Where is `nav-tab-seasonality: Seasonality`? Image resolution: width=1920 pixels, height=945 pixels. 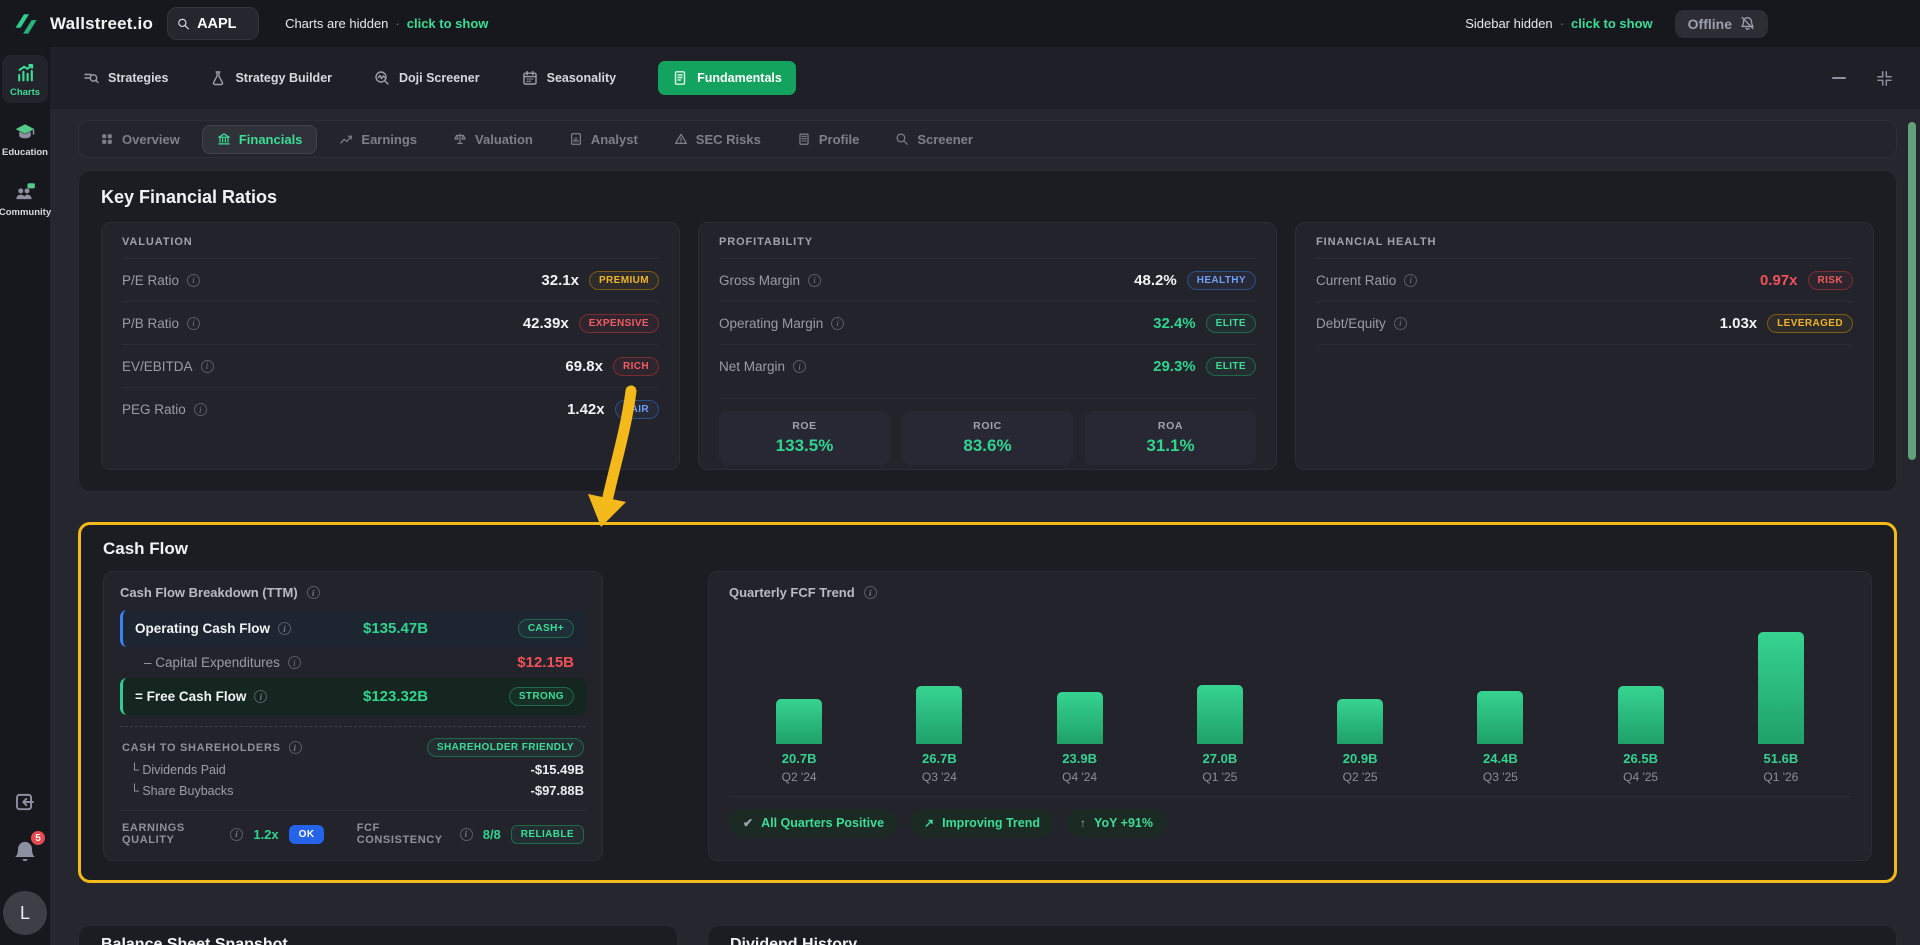
nav-tab-seasonality: Seasonality is located at coordinates (569, 78).